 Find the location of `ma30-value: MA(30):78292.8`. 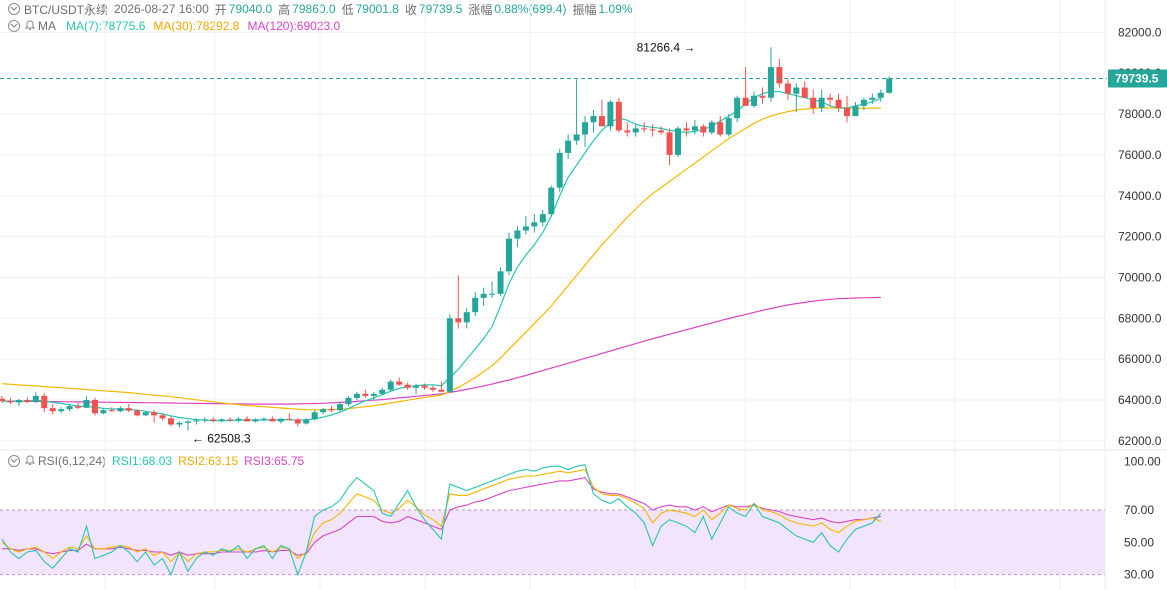

ma30-value: MA(30):78292.8 is located at coordinates (196, 26).